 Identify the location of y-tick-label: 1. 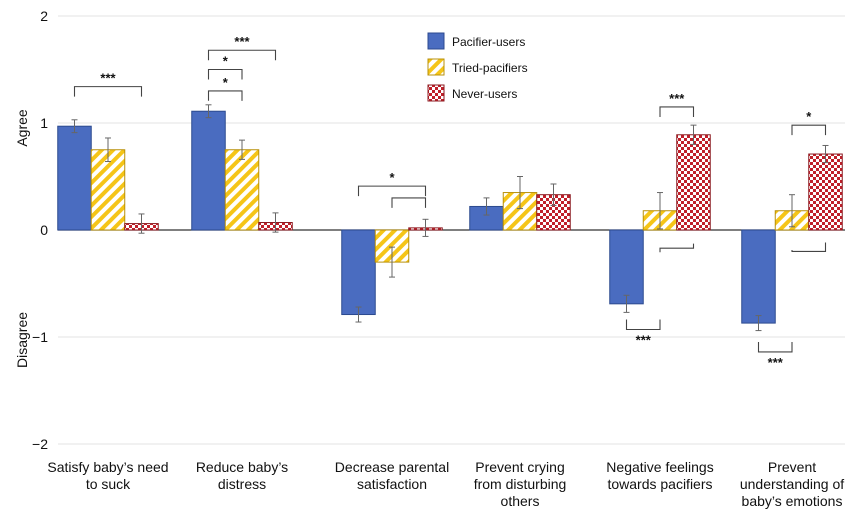
(44, 123).